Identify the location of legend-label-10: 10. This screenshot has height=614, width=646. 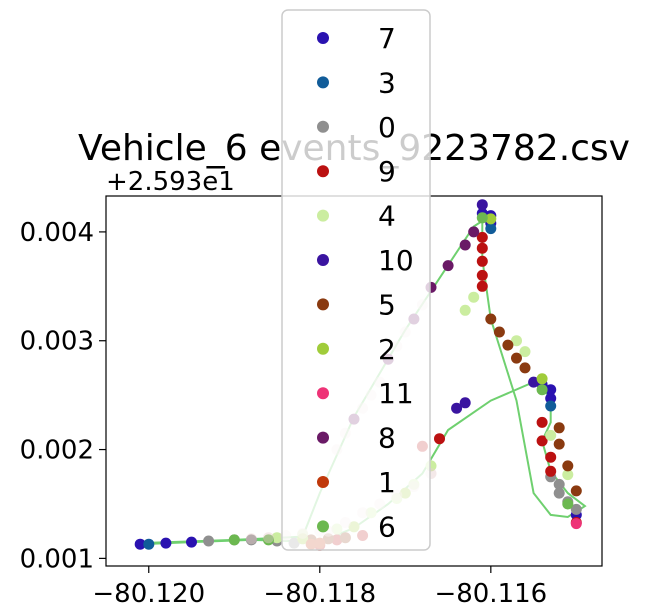
(396, 260).